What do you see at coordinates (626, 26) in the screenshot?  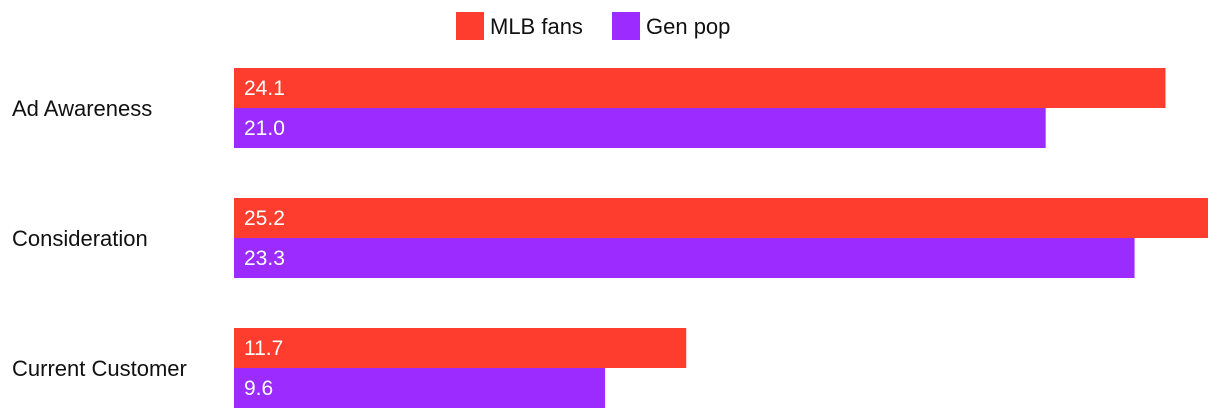 I see `legend-swatch-gen-pop` at bounding box center [626, 26].